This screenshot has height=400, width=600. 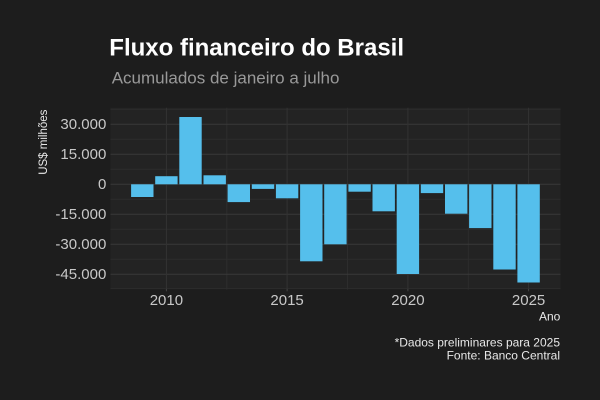 What do you see at coordinates (256, 48) in the screenshot?
I see `svg-text: Fluxo financeiro do Brasil` at bounding box center [256, 48].